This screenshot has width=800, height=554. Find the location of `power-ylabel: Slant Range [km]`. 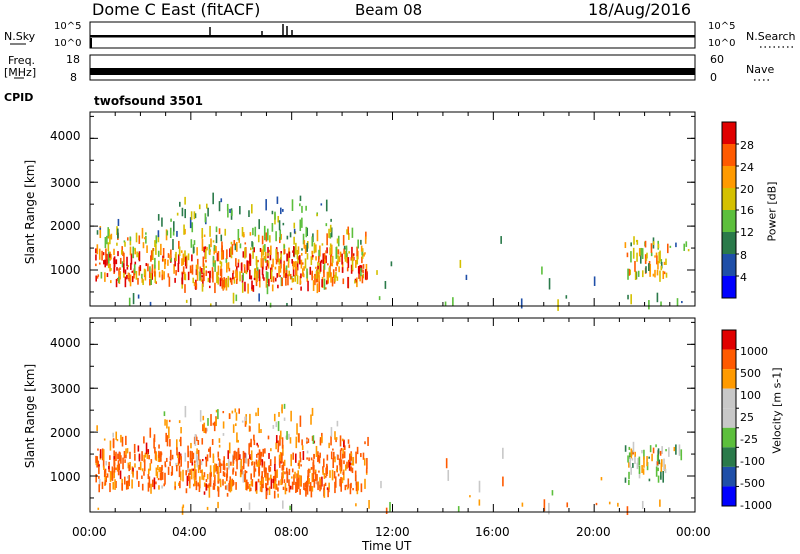

power-ylabel: Slant Range [km] is located at coordinates (30, 212).